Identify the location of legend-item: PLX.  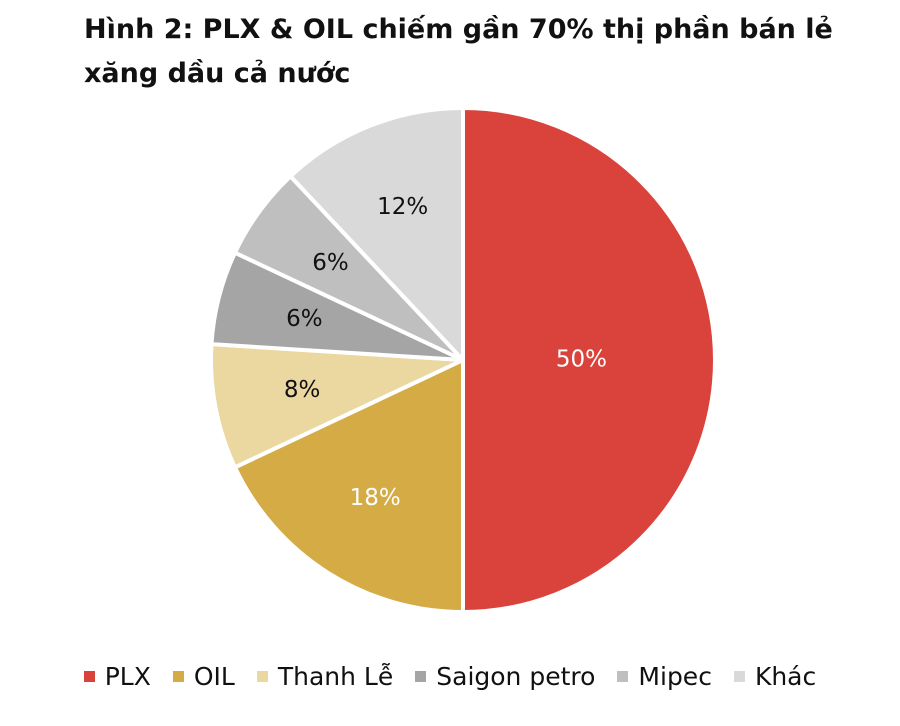
(117, 676).